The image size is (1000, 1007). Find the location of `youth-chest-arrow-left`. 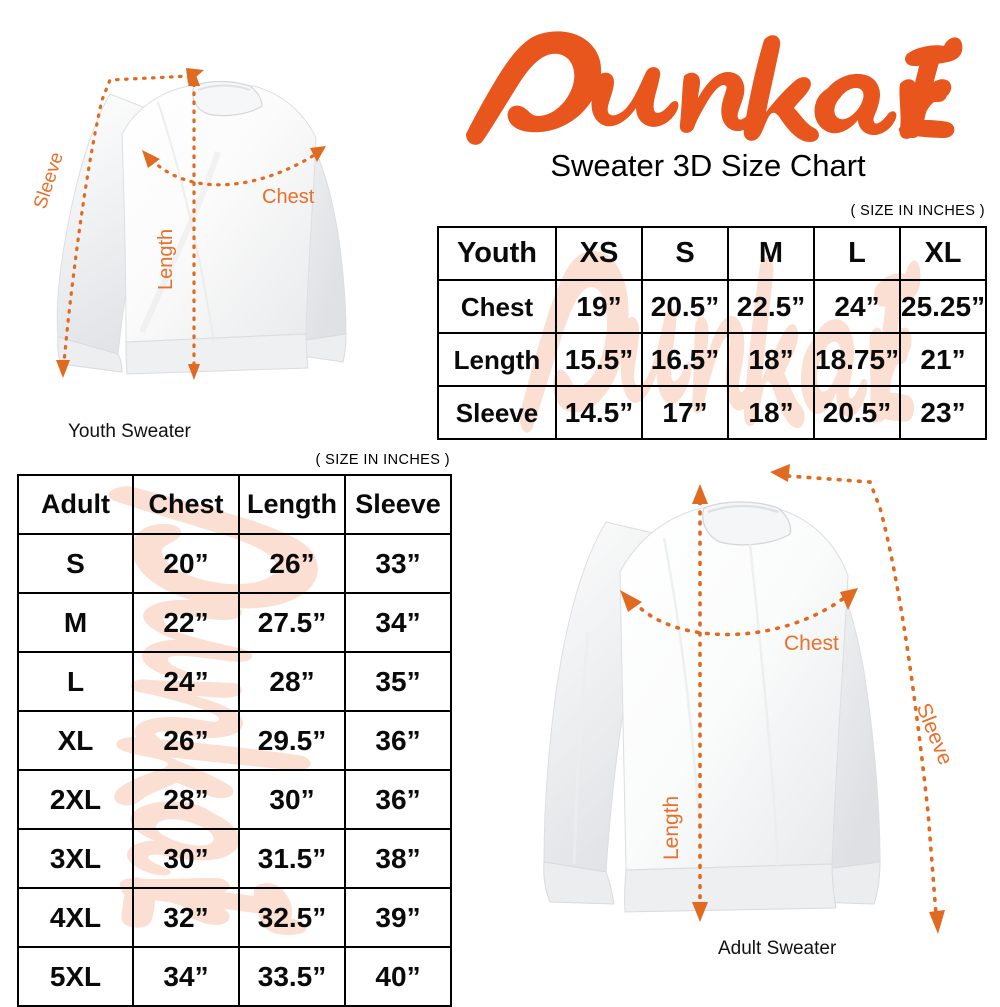

youth-chest-arrow-left is located at coordinates (151, 159).